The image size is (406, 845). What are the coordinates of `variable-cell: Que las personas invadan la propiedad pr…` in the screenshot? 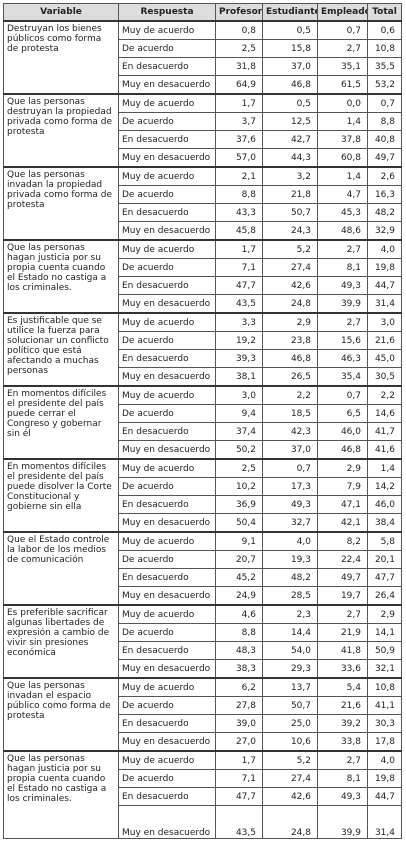 It's located at (61, 203).